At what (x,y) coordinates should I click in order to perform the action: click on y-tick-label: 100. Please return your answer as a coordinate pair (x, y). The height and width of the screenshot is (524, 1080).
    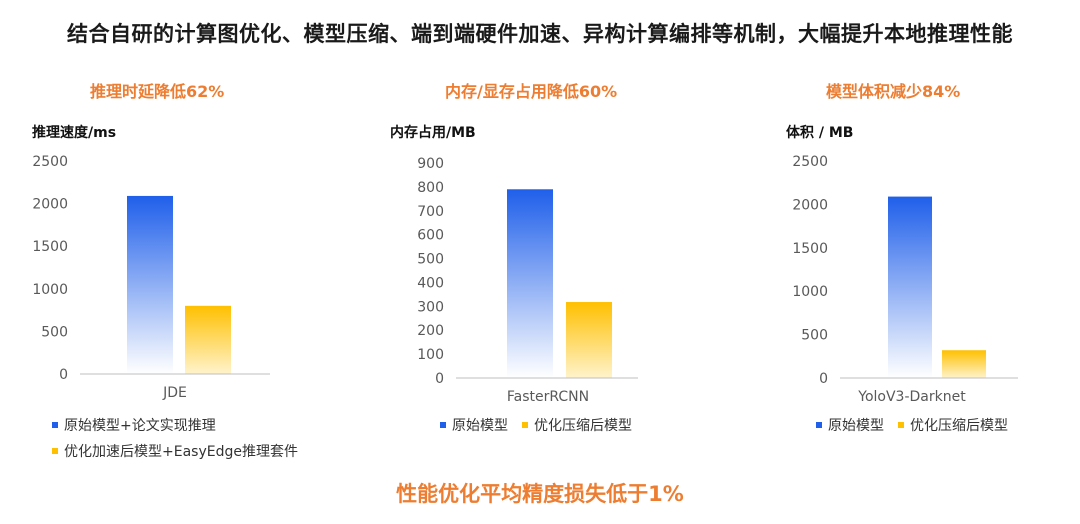
    Looking at the image, I should click on (430, 355).